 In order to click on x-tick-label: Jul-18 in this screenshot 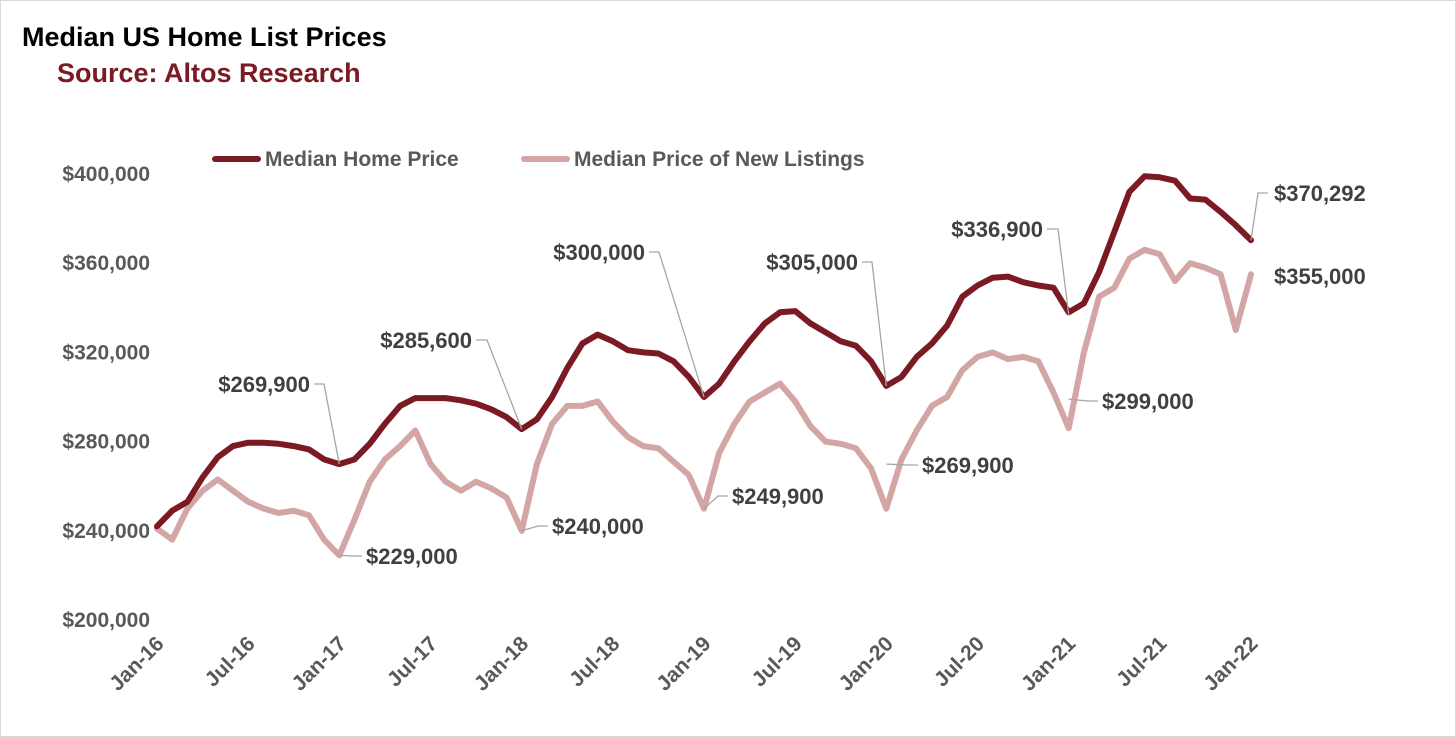, I will do `click(594, 661)`.